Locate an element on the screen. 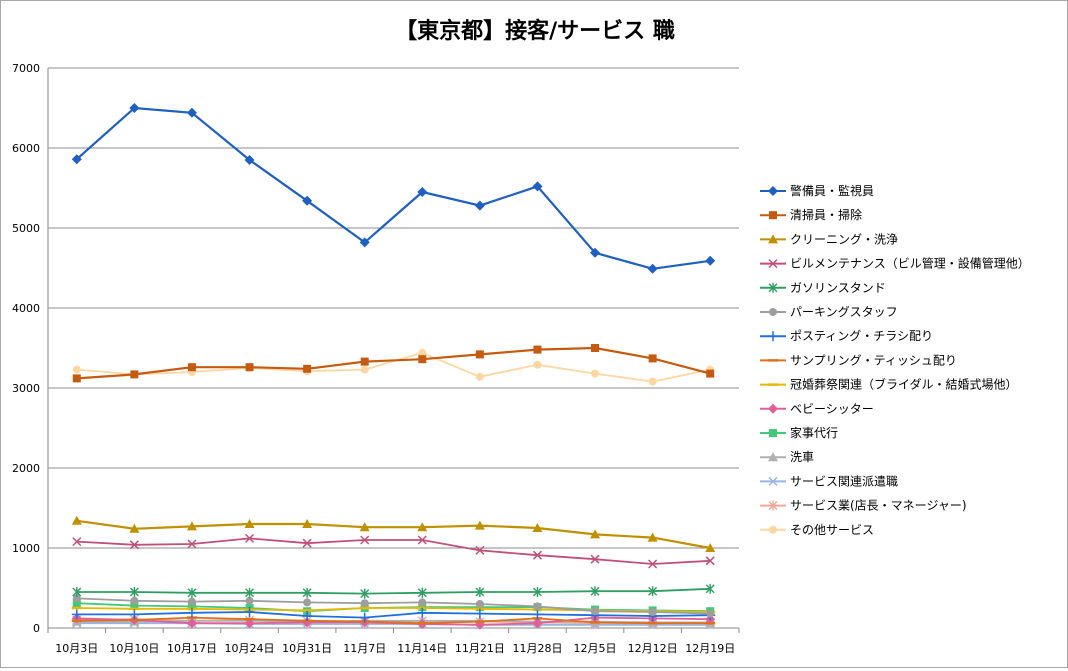  legend-item: ビルメンテナンス（ビル管理・設備管理他） is located at coordinates (895, 263).